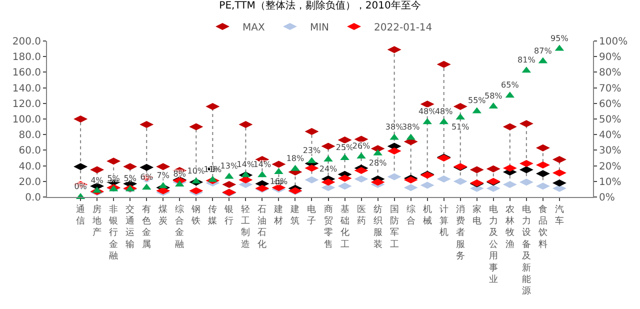  Describe the element at coordinates (29, 136) in the screenshot. I see `y-tick-label: 80.0` at that location.